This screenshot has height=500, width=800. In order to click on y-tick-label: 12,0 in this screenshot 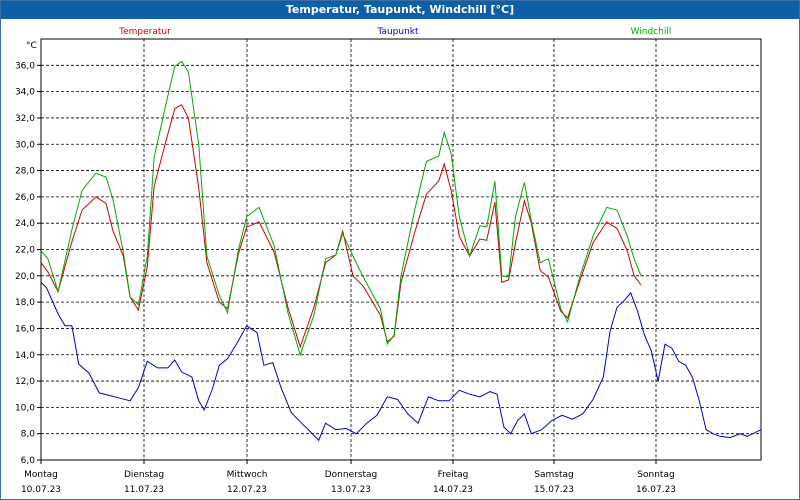, I will do `click(25, 382)`.